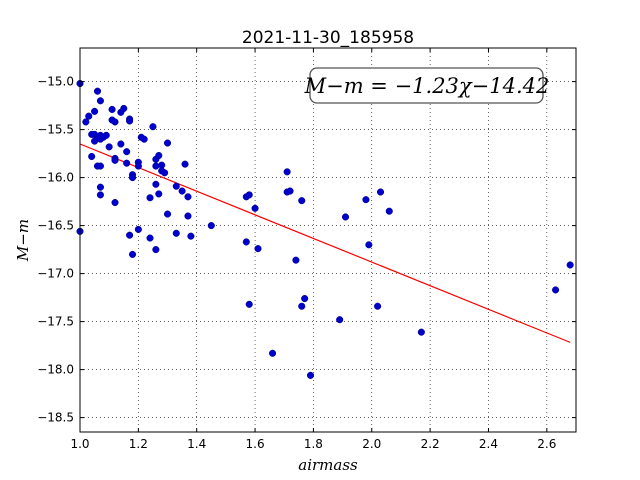 Image resolution: width=640 pixels, height=480 pixels. What do you see at coordinates (55, 322) in the screenshot?
I see `y-tick-label: −17.5` at bounding box center [55, 322].